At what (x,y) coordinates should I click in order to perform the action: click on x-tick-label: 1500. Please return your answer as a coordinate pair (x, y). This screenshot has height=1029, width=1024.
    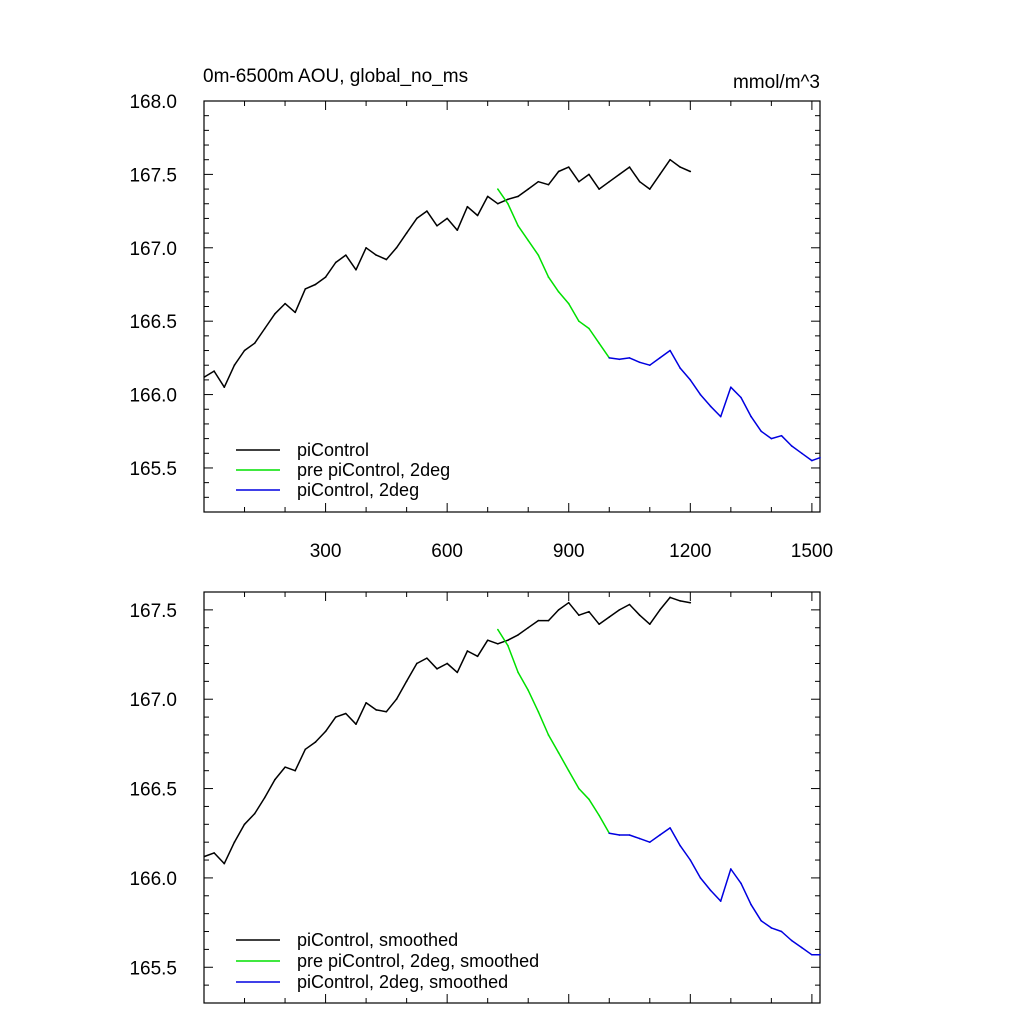
    Looking at the image, I should click on (812, 551).